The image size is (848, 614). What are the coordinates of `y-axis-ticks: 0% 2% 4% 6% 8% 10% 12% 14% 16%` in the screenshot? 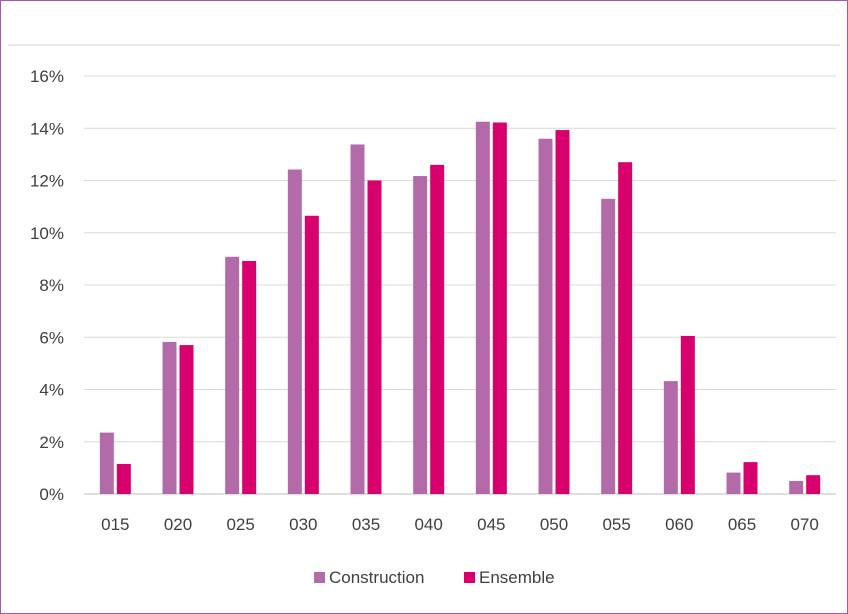 It's located at (47, 285).